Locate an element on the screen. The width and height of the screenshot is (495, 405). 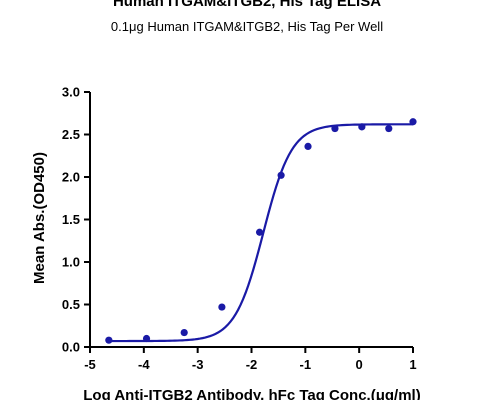
y-tick-label: 3.0 is located at coordinates (71, 92).